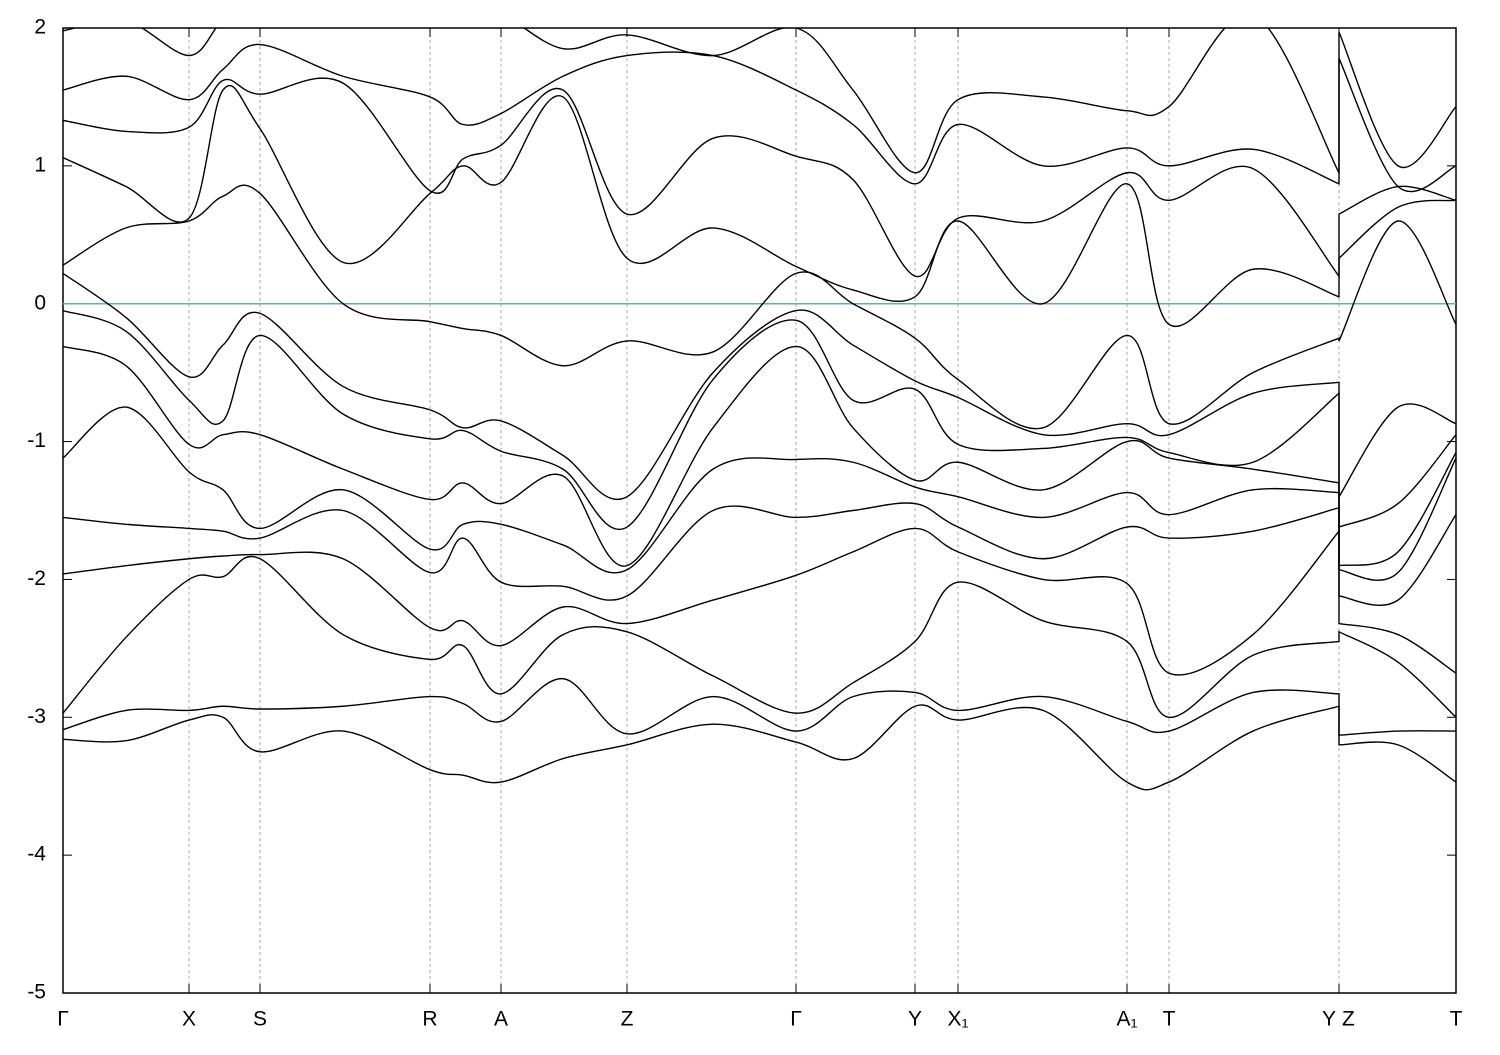  I want to click on x-tick-label: X, so click(189, 1019).